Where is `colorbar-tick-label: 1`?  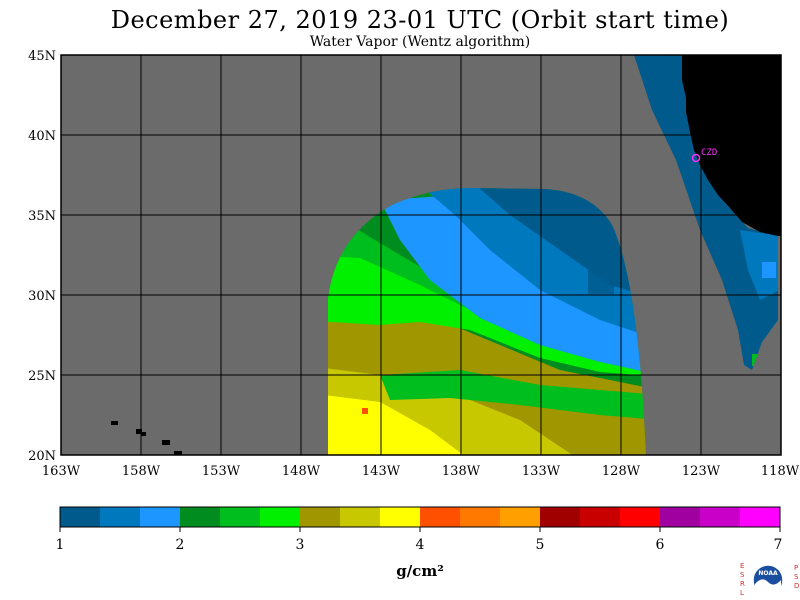
colorbar-tick-label: 1 is located at coordinates (60, 545).